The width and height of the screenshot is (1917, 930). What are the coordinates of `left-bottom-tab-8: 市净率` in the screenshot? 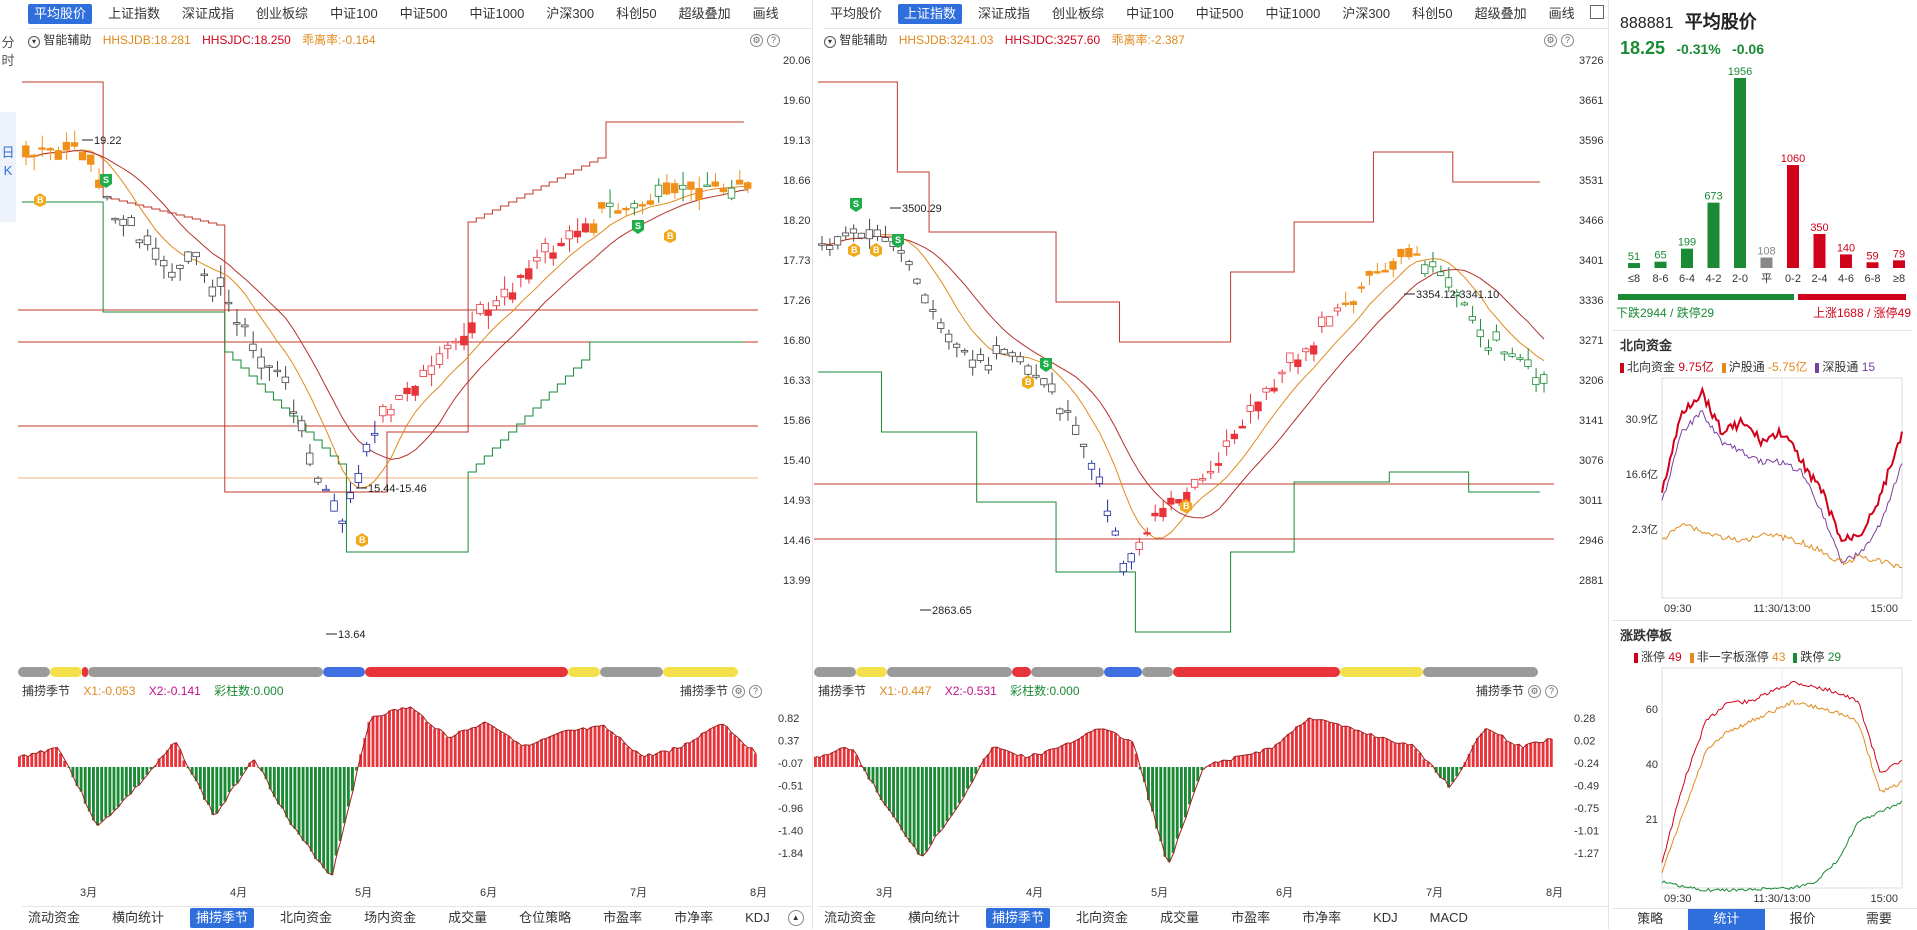 It's located at (693, 918).